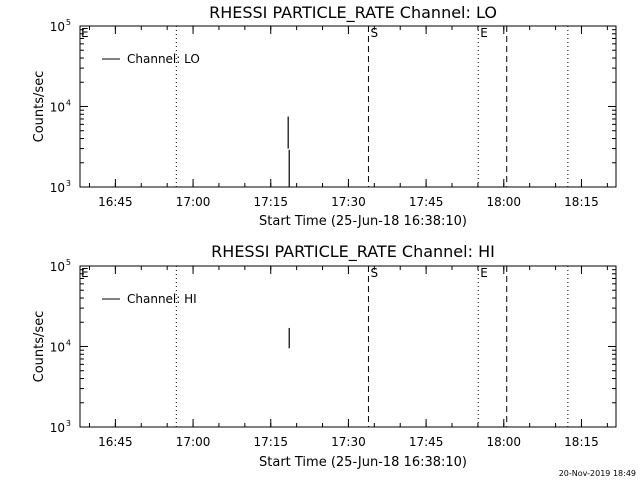 The width and height of the screenshot is (640, 480). What do you see at coordinates (163, 59) in the screenshot?
I see `legend-label: Channel: LO` at bounding box center [163, 59].